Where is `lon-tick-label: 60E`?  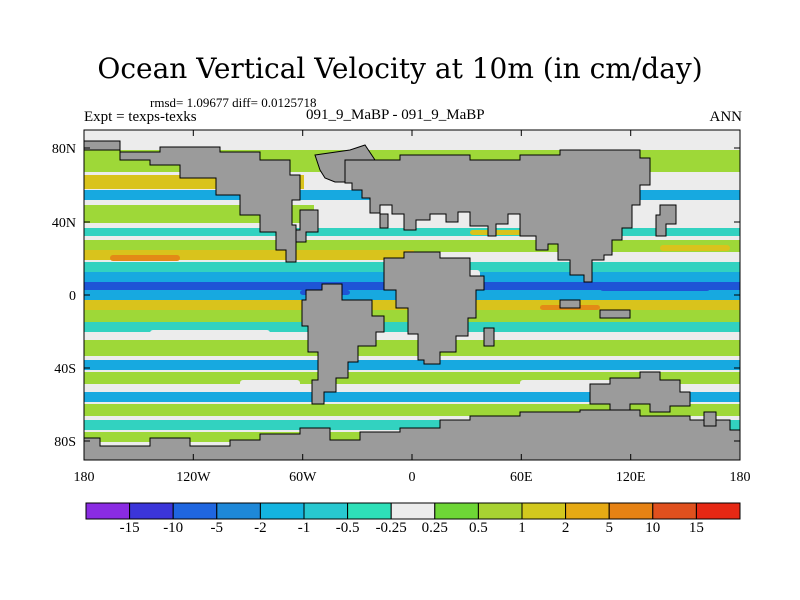
lon-tick-label: 60E is located at coordinates (521, 477).